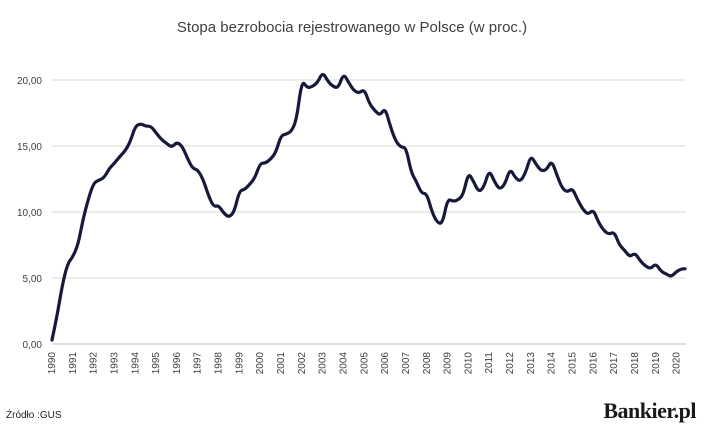 Image resolution: width=704 pixels, height=430 pixels. I want to click on x-tick-label: 2018, so click(635, 363).